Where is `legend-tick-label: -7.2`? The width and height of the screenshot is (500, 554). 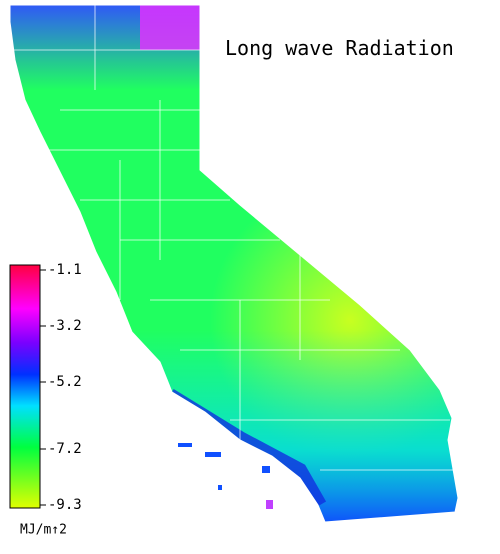 legend-tick-label: -7.2 is located at coordinates (65, 449).